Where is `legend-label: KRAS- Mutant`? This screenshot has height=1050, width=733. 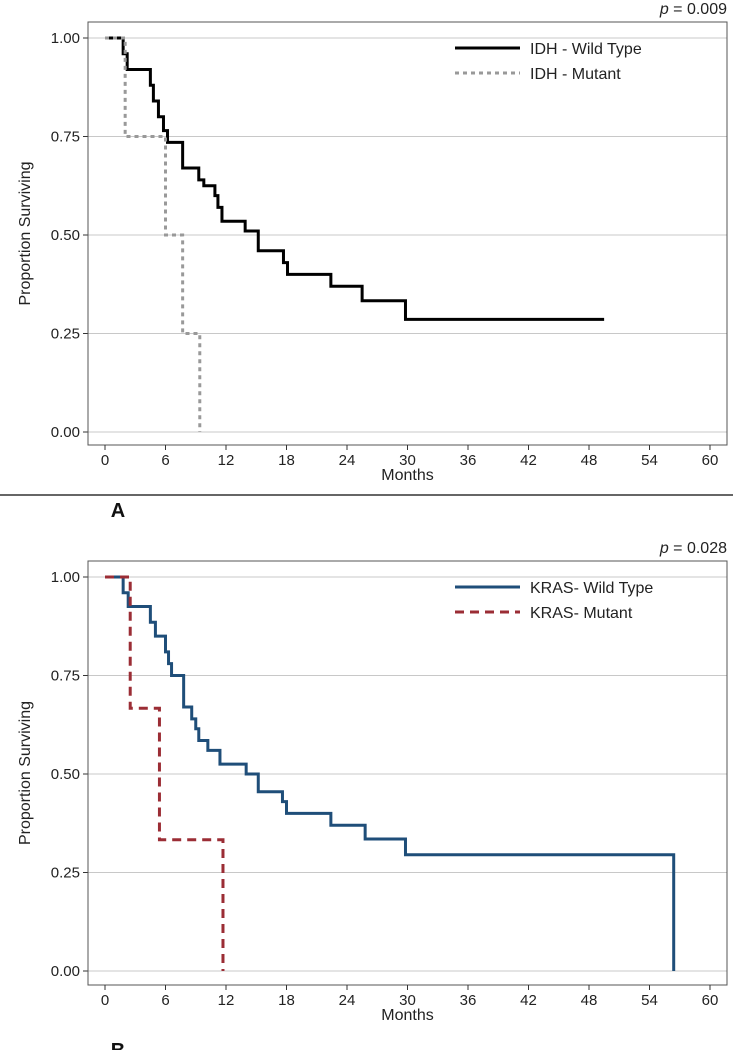
legend-label: KRAS- Mutant is located at coordinates (581, 613).